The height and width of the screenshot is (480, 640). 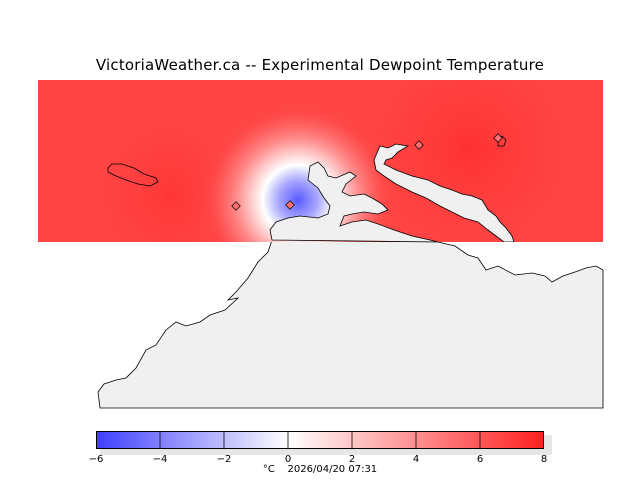 I want to click on colorbar-ticks, so click(x=320, y=440).